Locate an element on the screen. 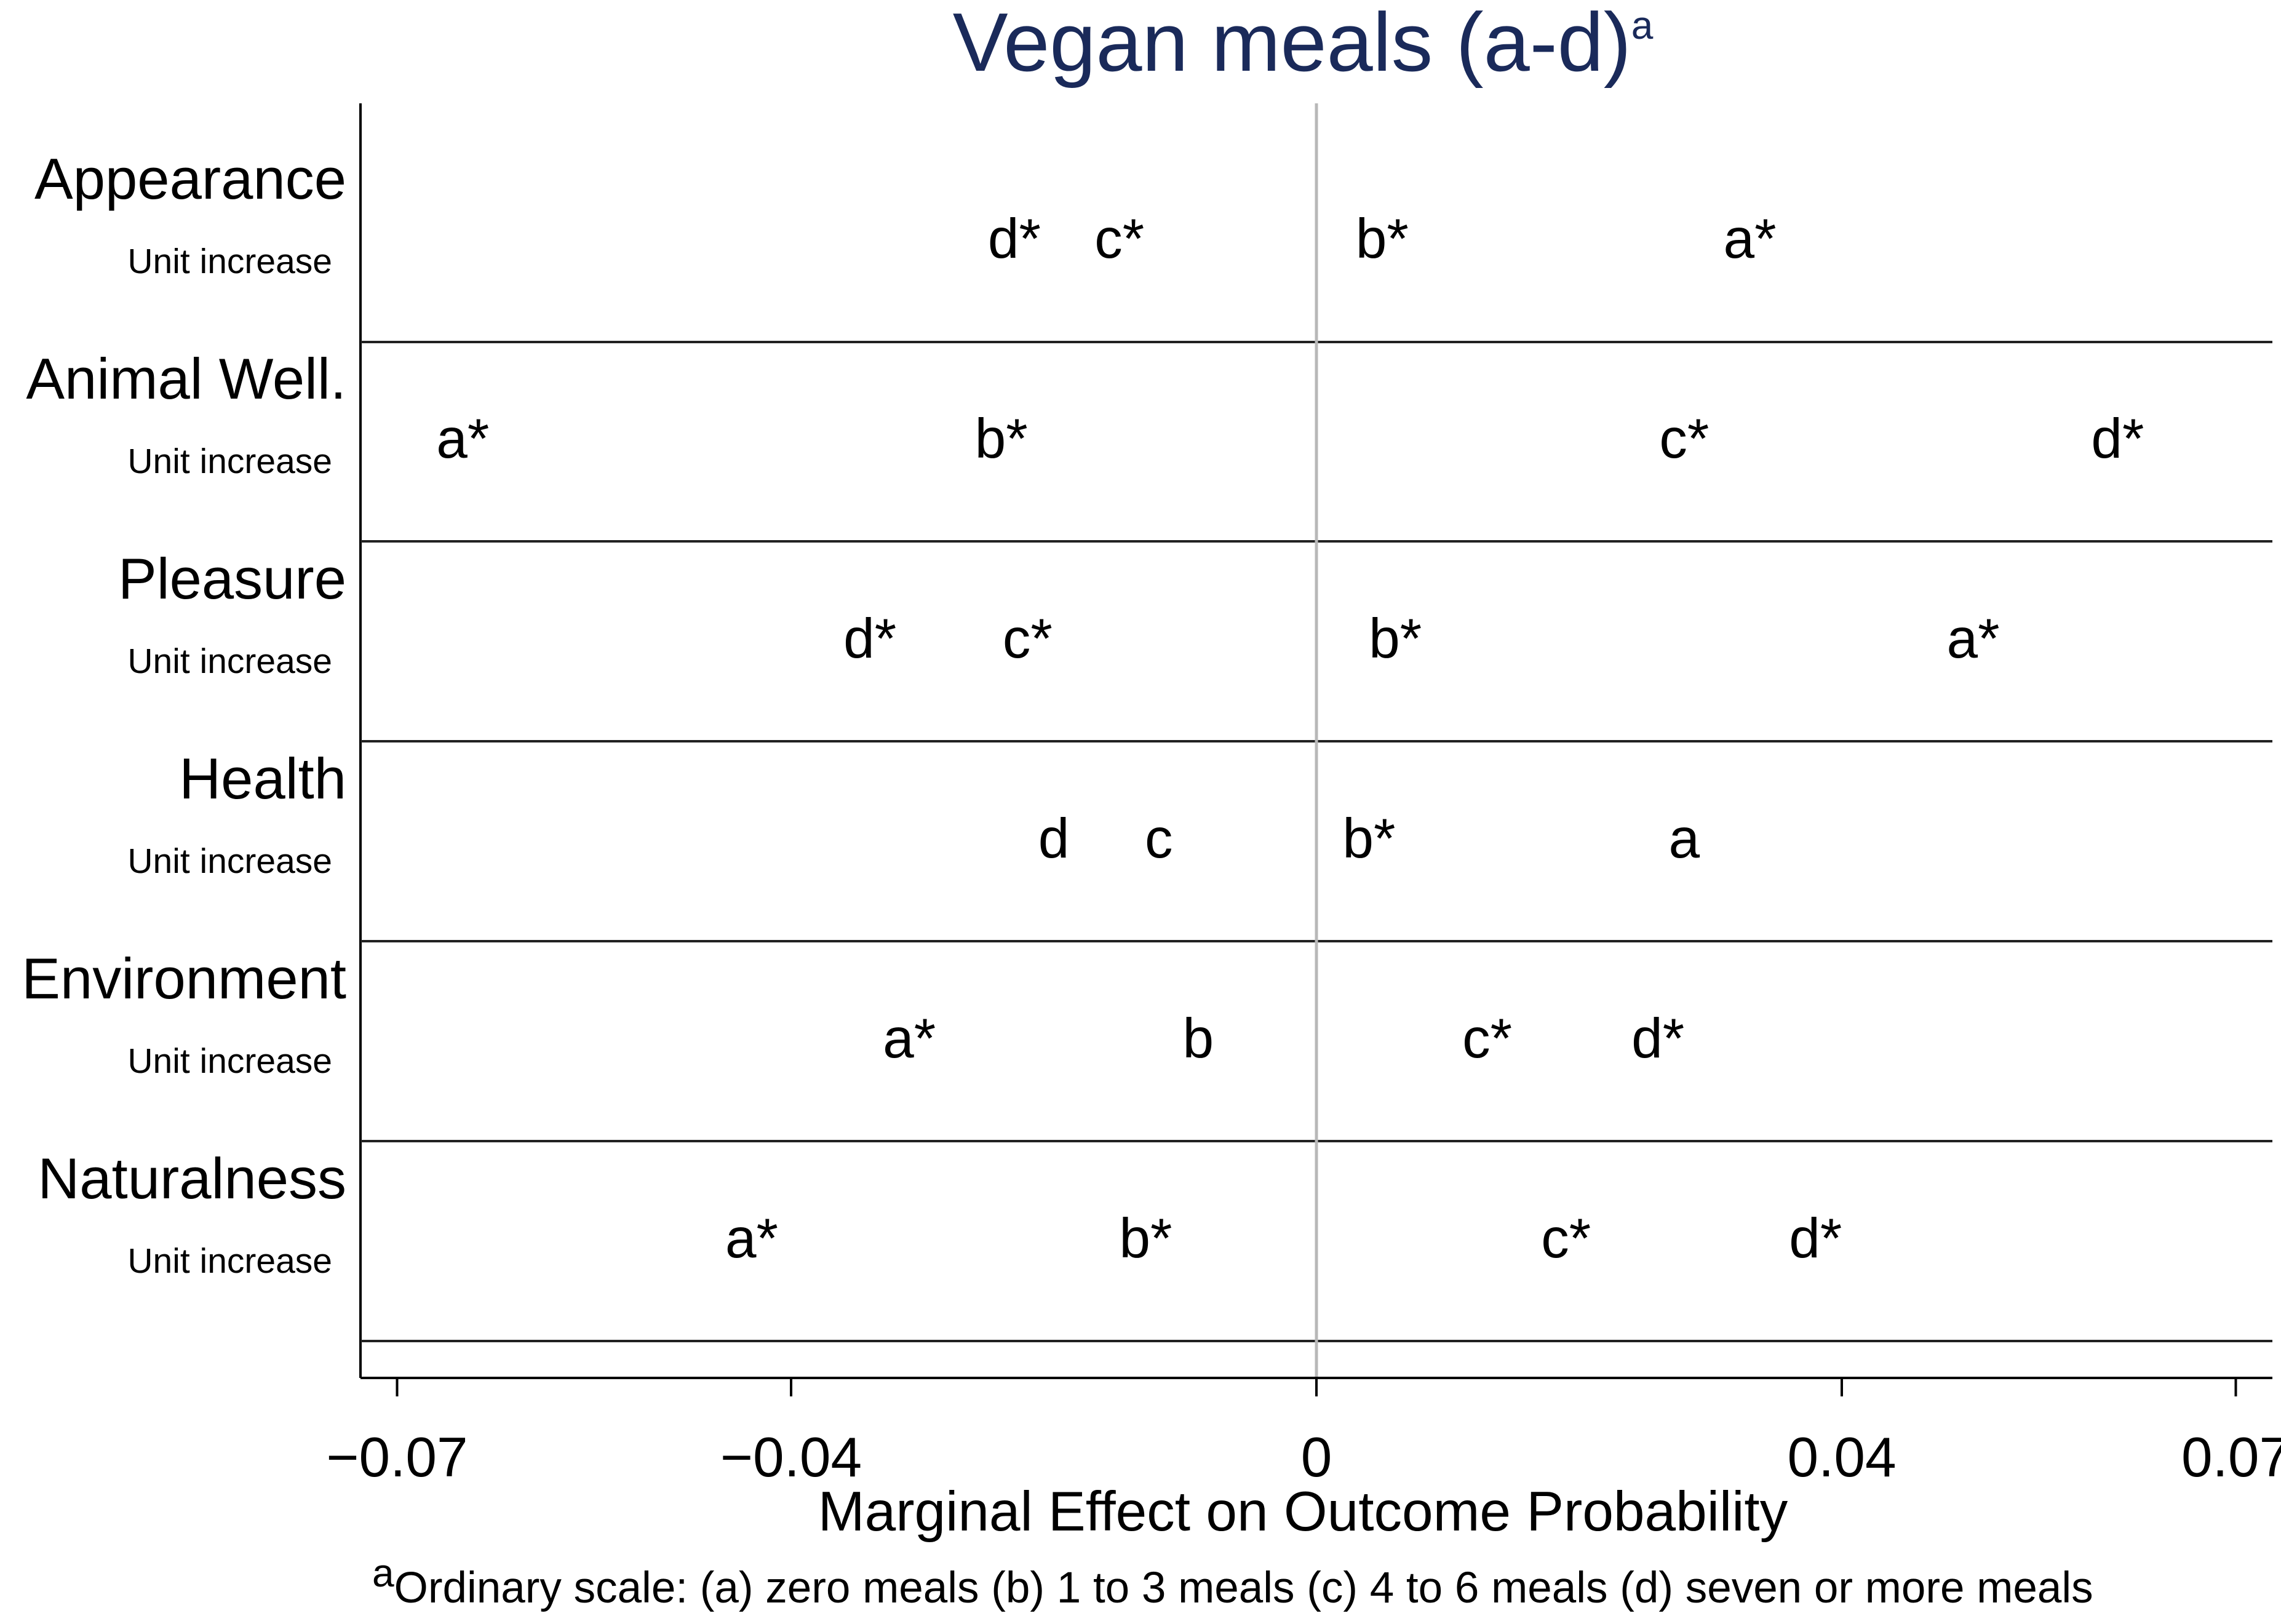 The image size is (2281, 1624). data-point-label: b is located at coordinates (1198, 1039).